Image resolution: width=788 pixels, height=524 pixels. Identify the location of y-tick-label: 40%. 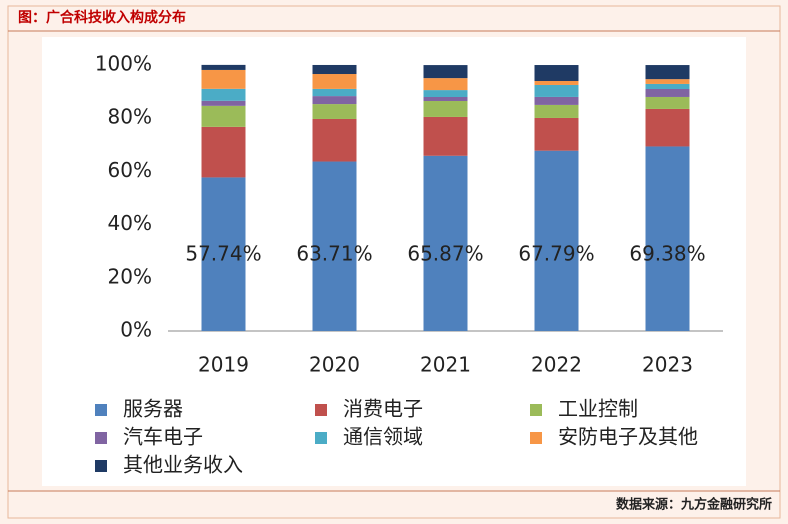
(130, 223).